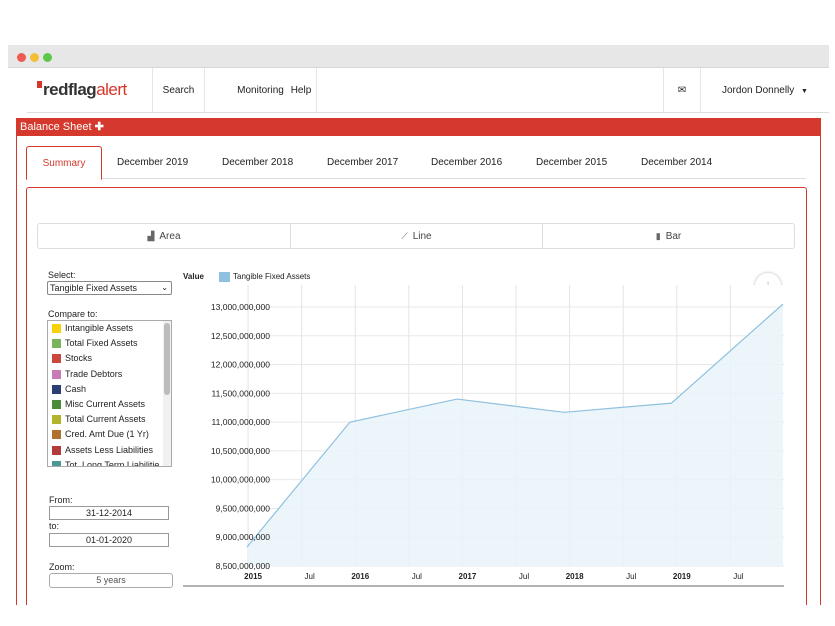 The height and width of the screenshot is (626, 835). I want to click on compare-item: Intangible Assets, so click(109, 328).